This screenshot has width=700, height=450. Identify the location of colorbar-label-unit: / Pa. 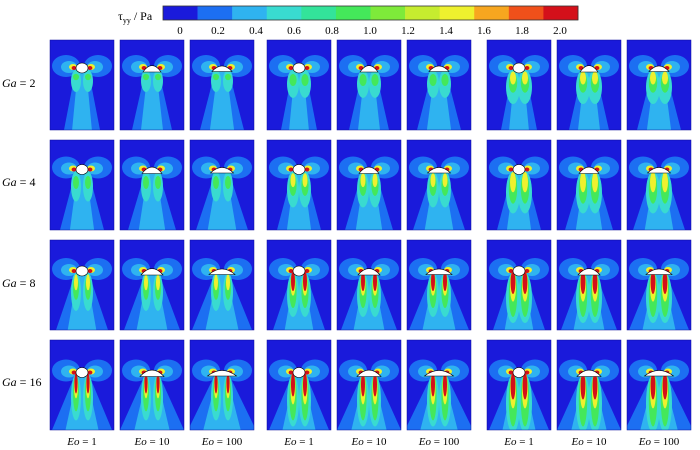
(142, 16).